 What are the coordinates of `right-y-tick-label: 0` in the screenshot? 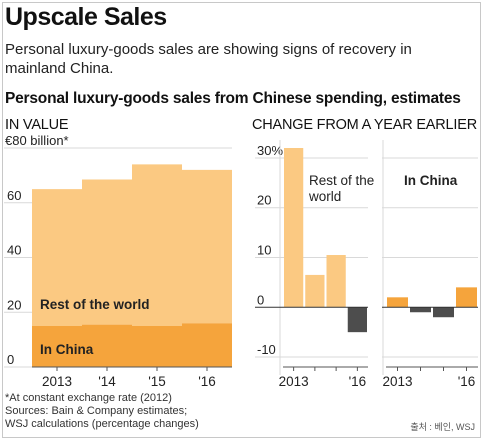 It's located at (260, 299).